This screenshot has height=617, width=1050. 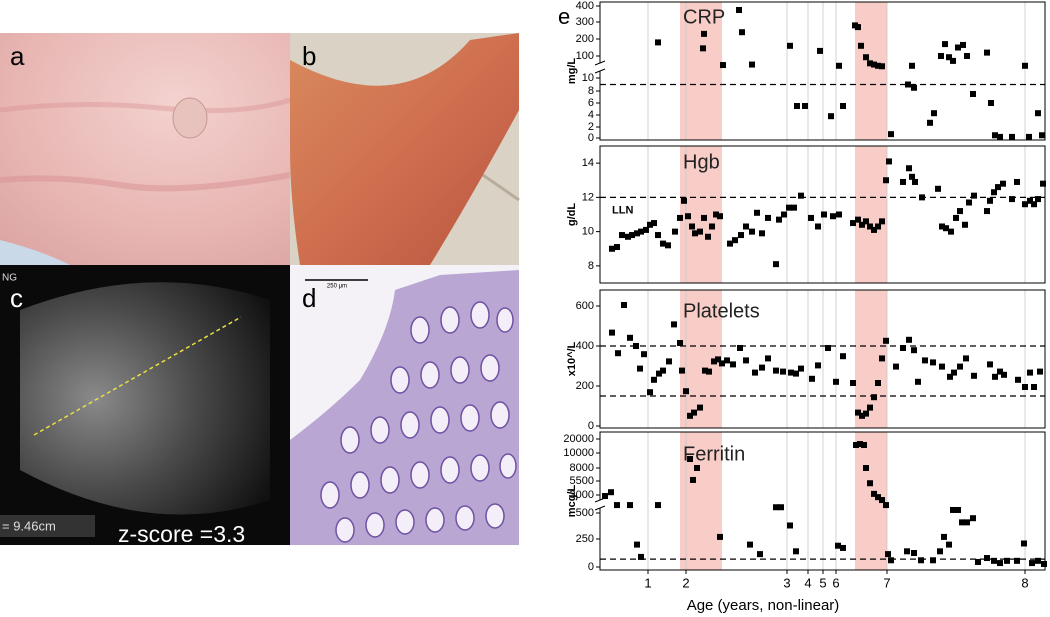 What do you see at coordinates (585, 386) in the screenshot?
I see `y-tick-label: 200` at bounding box center [585, 386].